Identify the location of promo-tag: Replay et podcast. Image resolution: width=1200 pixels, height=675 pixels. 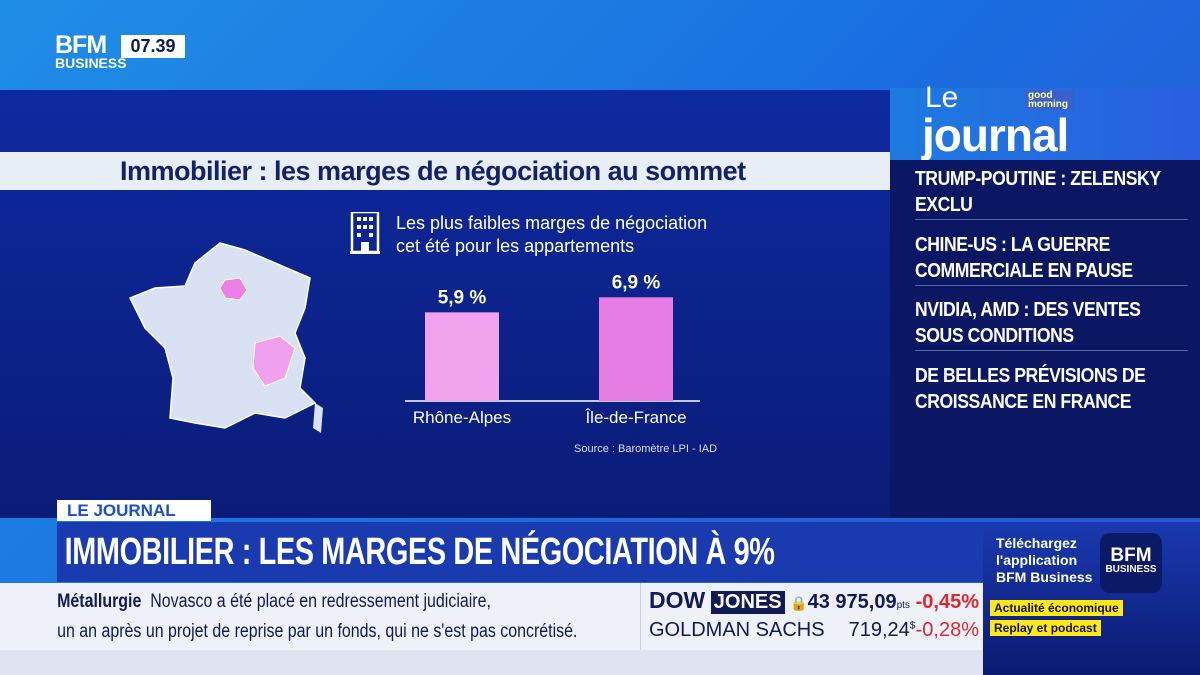
(1045, 628).